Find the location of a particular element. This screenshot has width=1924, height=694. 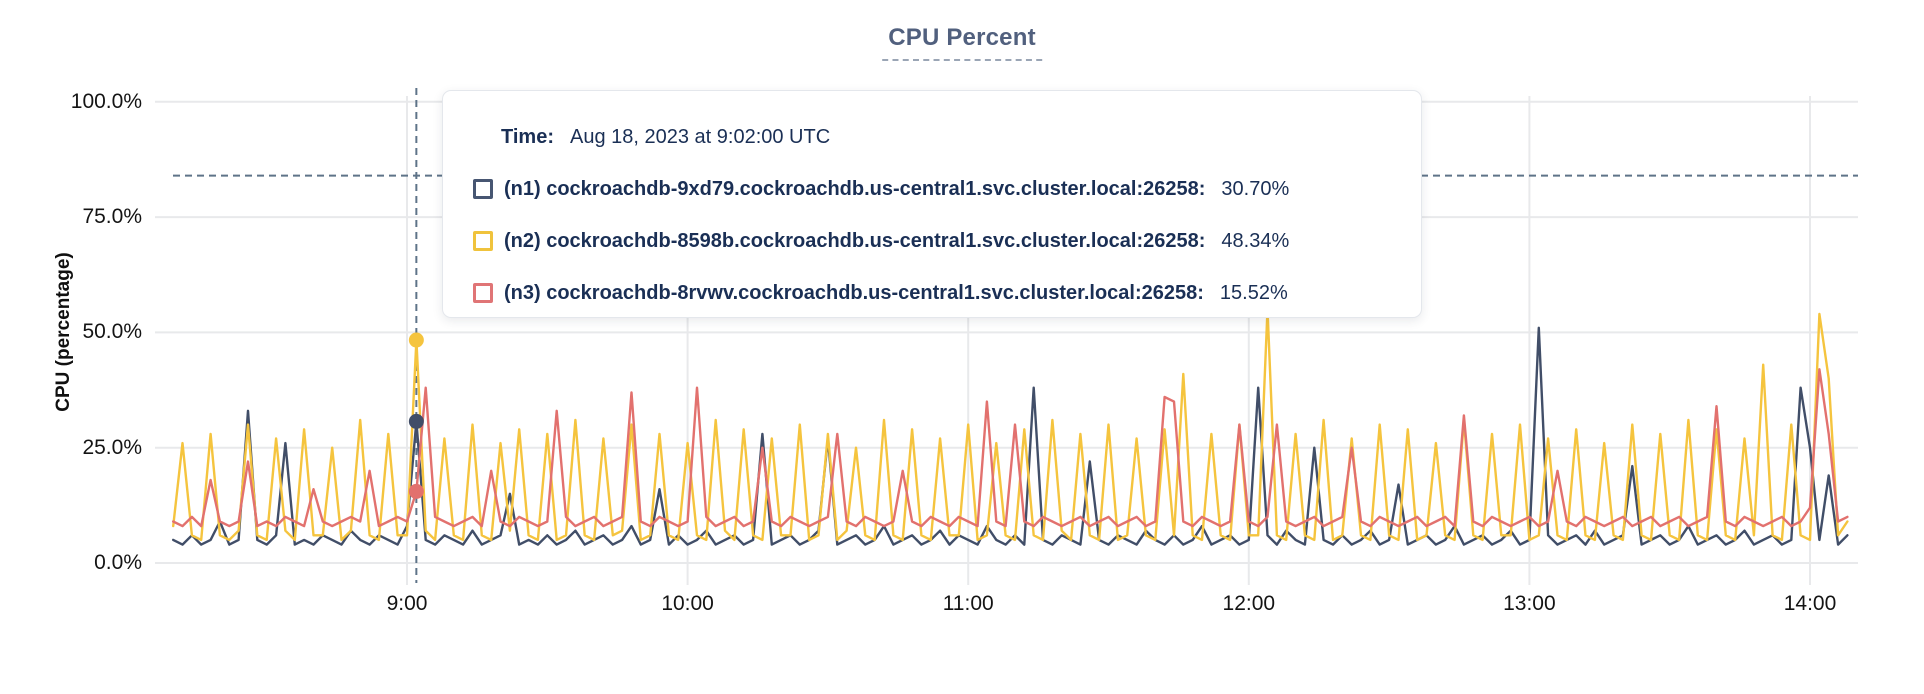

y-tick-label: 75.0% is located at coordinates (112, 217).